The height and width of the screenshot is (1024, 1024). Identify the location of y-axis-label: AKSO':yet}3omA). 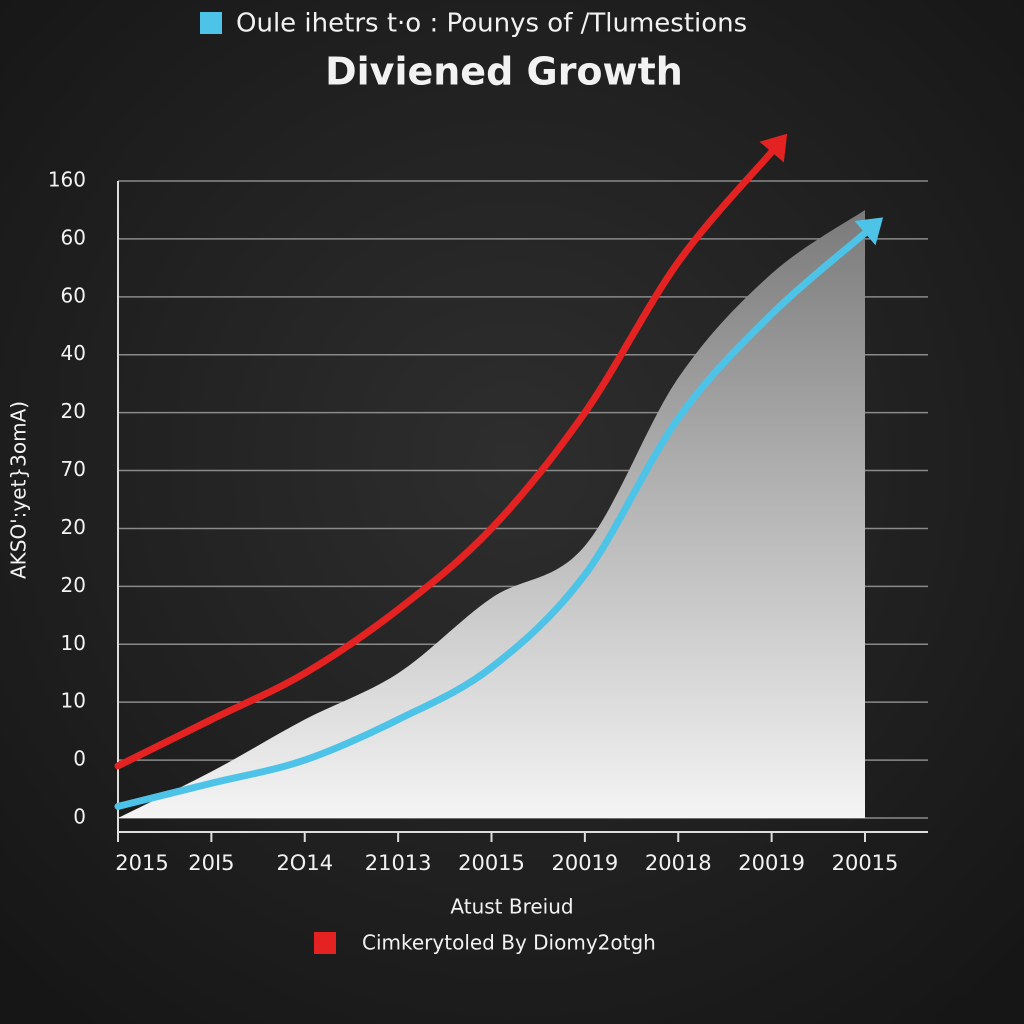
(19, 490).